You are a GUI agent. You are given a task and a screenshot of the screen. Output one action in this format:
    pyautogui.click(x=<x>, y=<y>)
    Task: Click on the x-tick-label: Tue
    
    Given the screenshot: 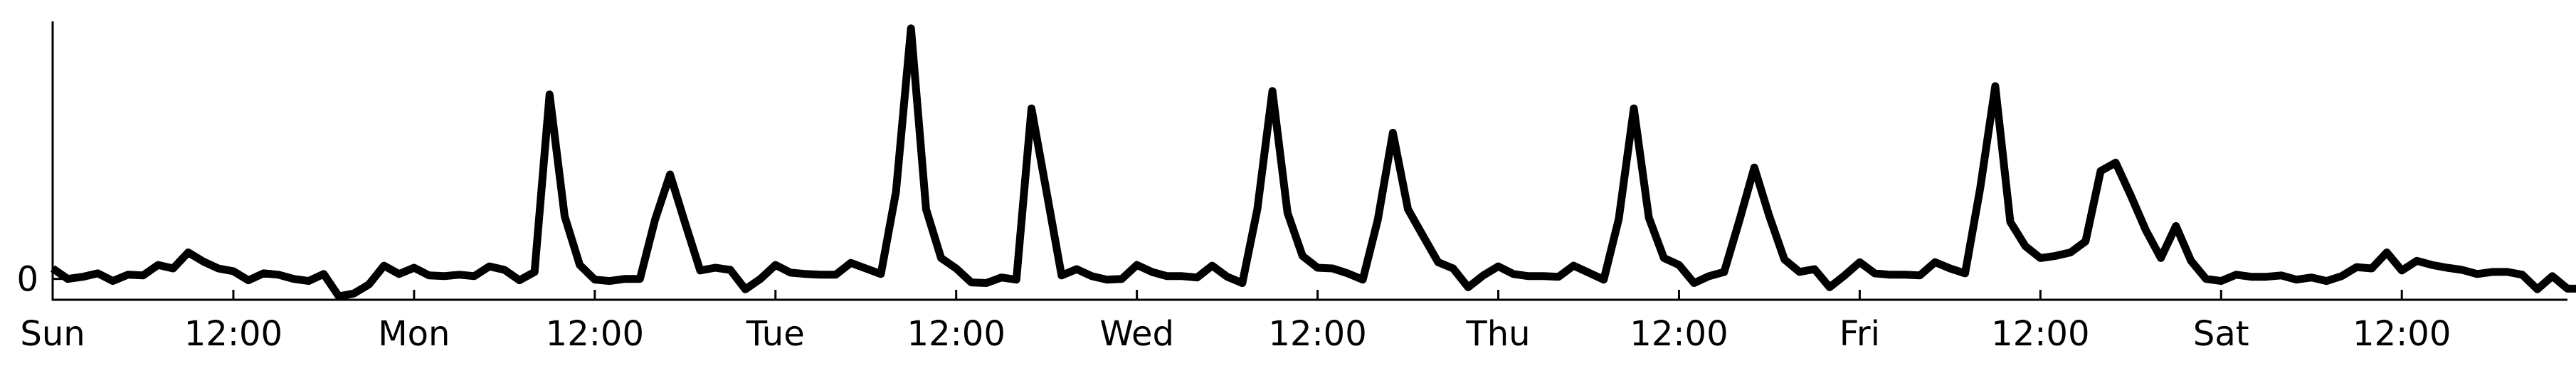 What is the action you would take?
    pyautogui.click(x=776, y=334)
    